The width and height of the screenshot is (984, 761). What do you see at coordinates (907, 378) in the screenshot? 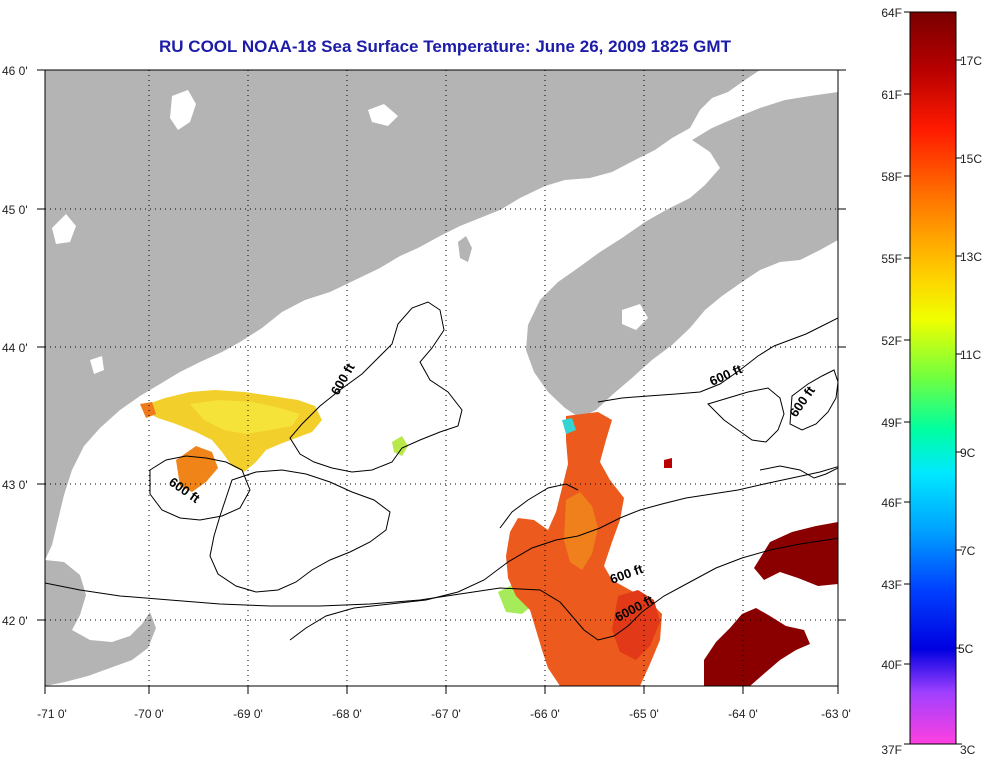
I see `colorbar-f-ticks` at bounding box center [907, 378].